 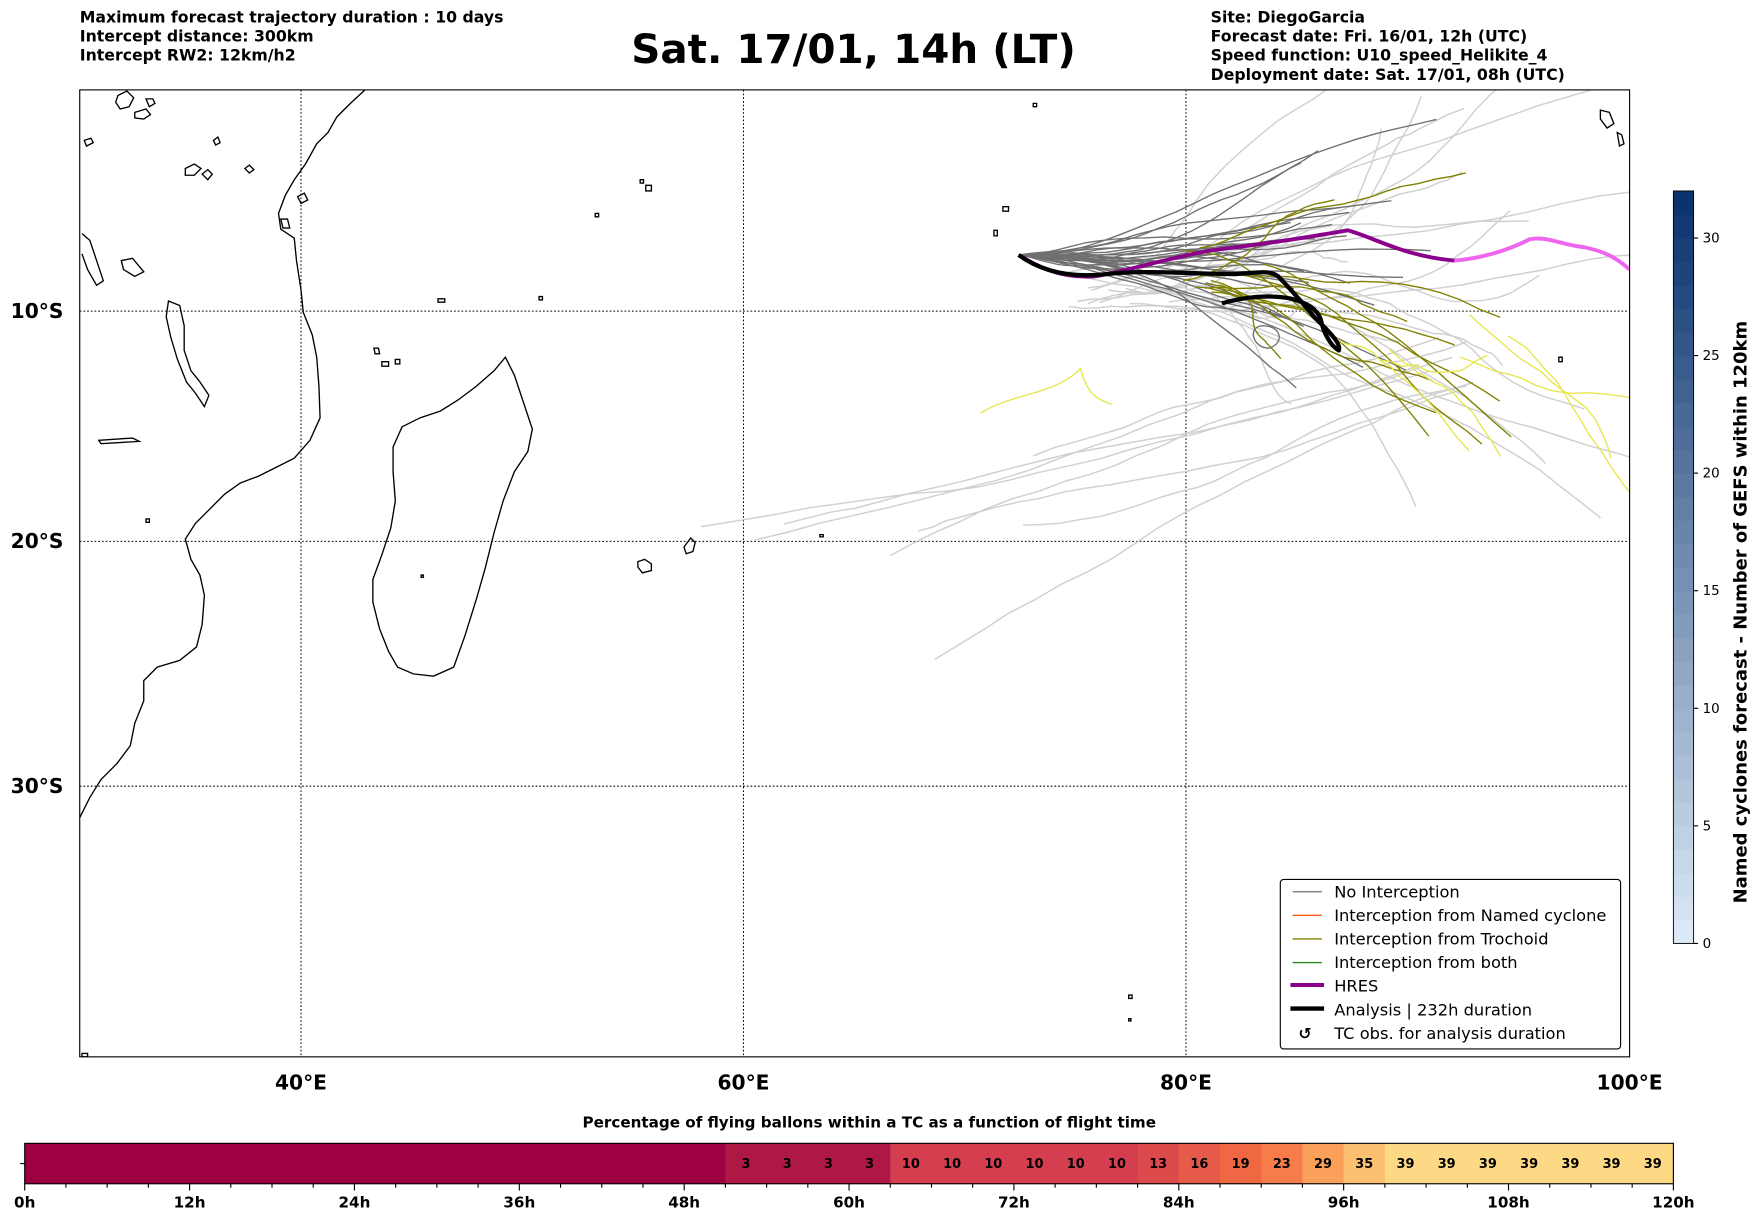 I want to click on bar-cell-label: 13, so click(x=1158, y=1164).